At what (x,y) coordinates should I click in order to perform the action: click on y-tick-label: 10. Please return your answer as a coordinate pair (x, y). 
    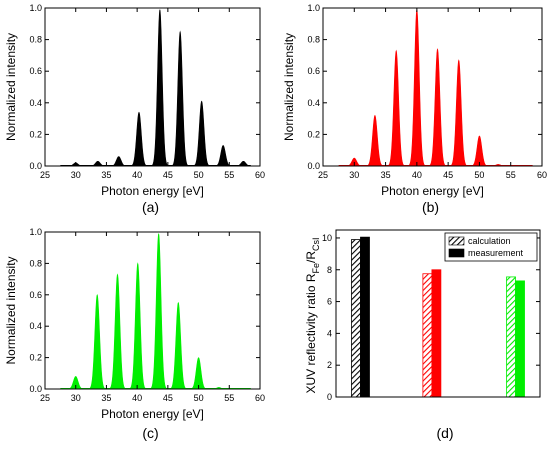
    Looking at the image, I should click on (327, 238).